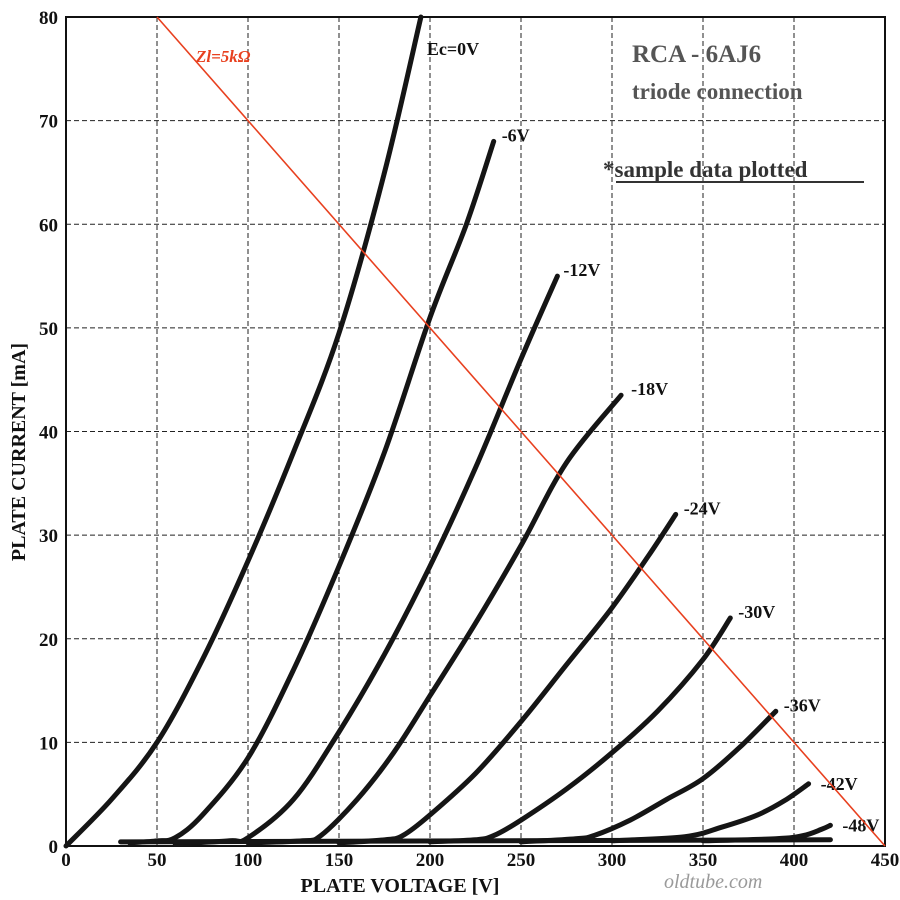 Image resolution: width=900 pixels, height=900 pixels. Describe the element at coordinates (705, 169) in the screenshot. I see `sample-data-note: *sample data plotted` at that location.